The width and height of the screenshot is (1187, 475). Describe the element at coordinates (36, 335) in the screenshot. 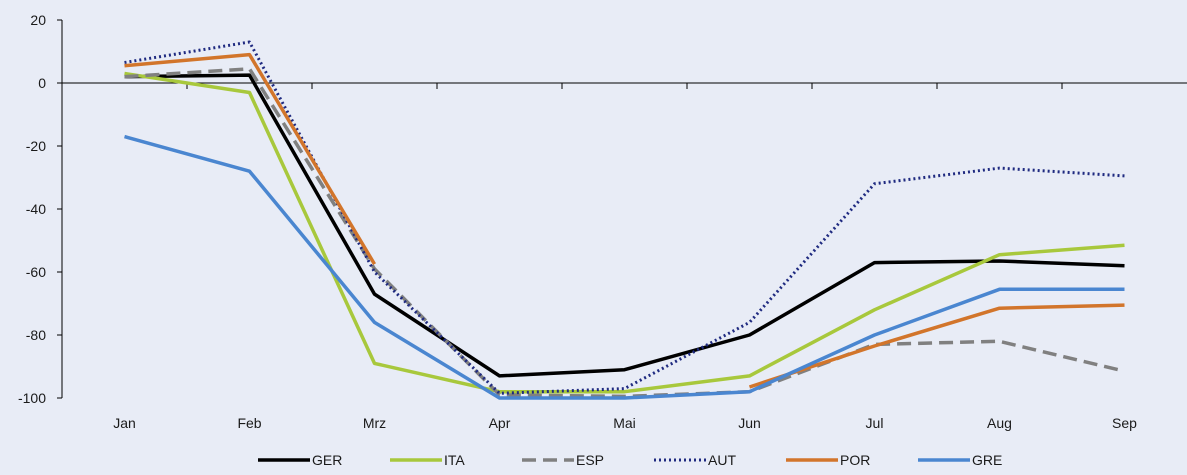

I see `y-tick-label: -80` at that location.